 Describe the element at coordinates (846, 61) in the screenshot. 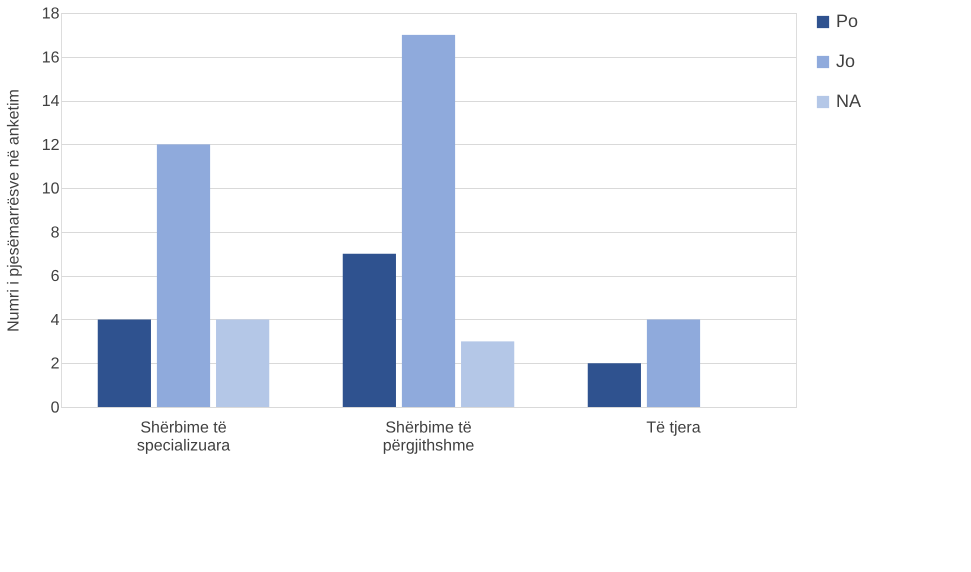

I see `legend-label: Jo` at that location.